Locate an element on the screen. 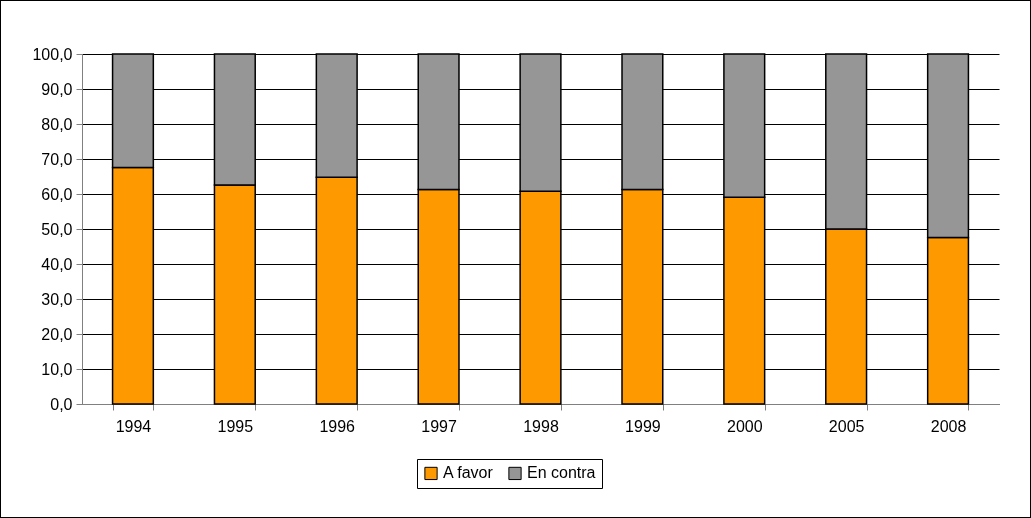 The height and width of the screenshot is (518, 1031). y-tick-label: 60,0 is located at coordinates (57, 194).